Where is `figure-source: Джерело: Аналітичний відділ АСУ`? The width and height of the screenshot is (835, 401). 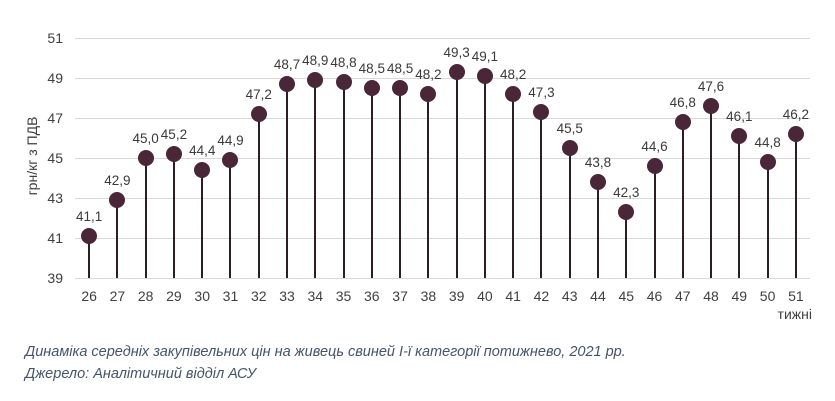 figure-source: Джерело: Аналітичний відділ АСУ is located at coordinates (140, 374).